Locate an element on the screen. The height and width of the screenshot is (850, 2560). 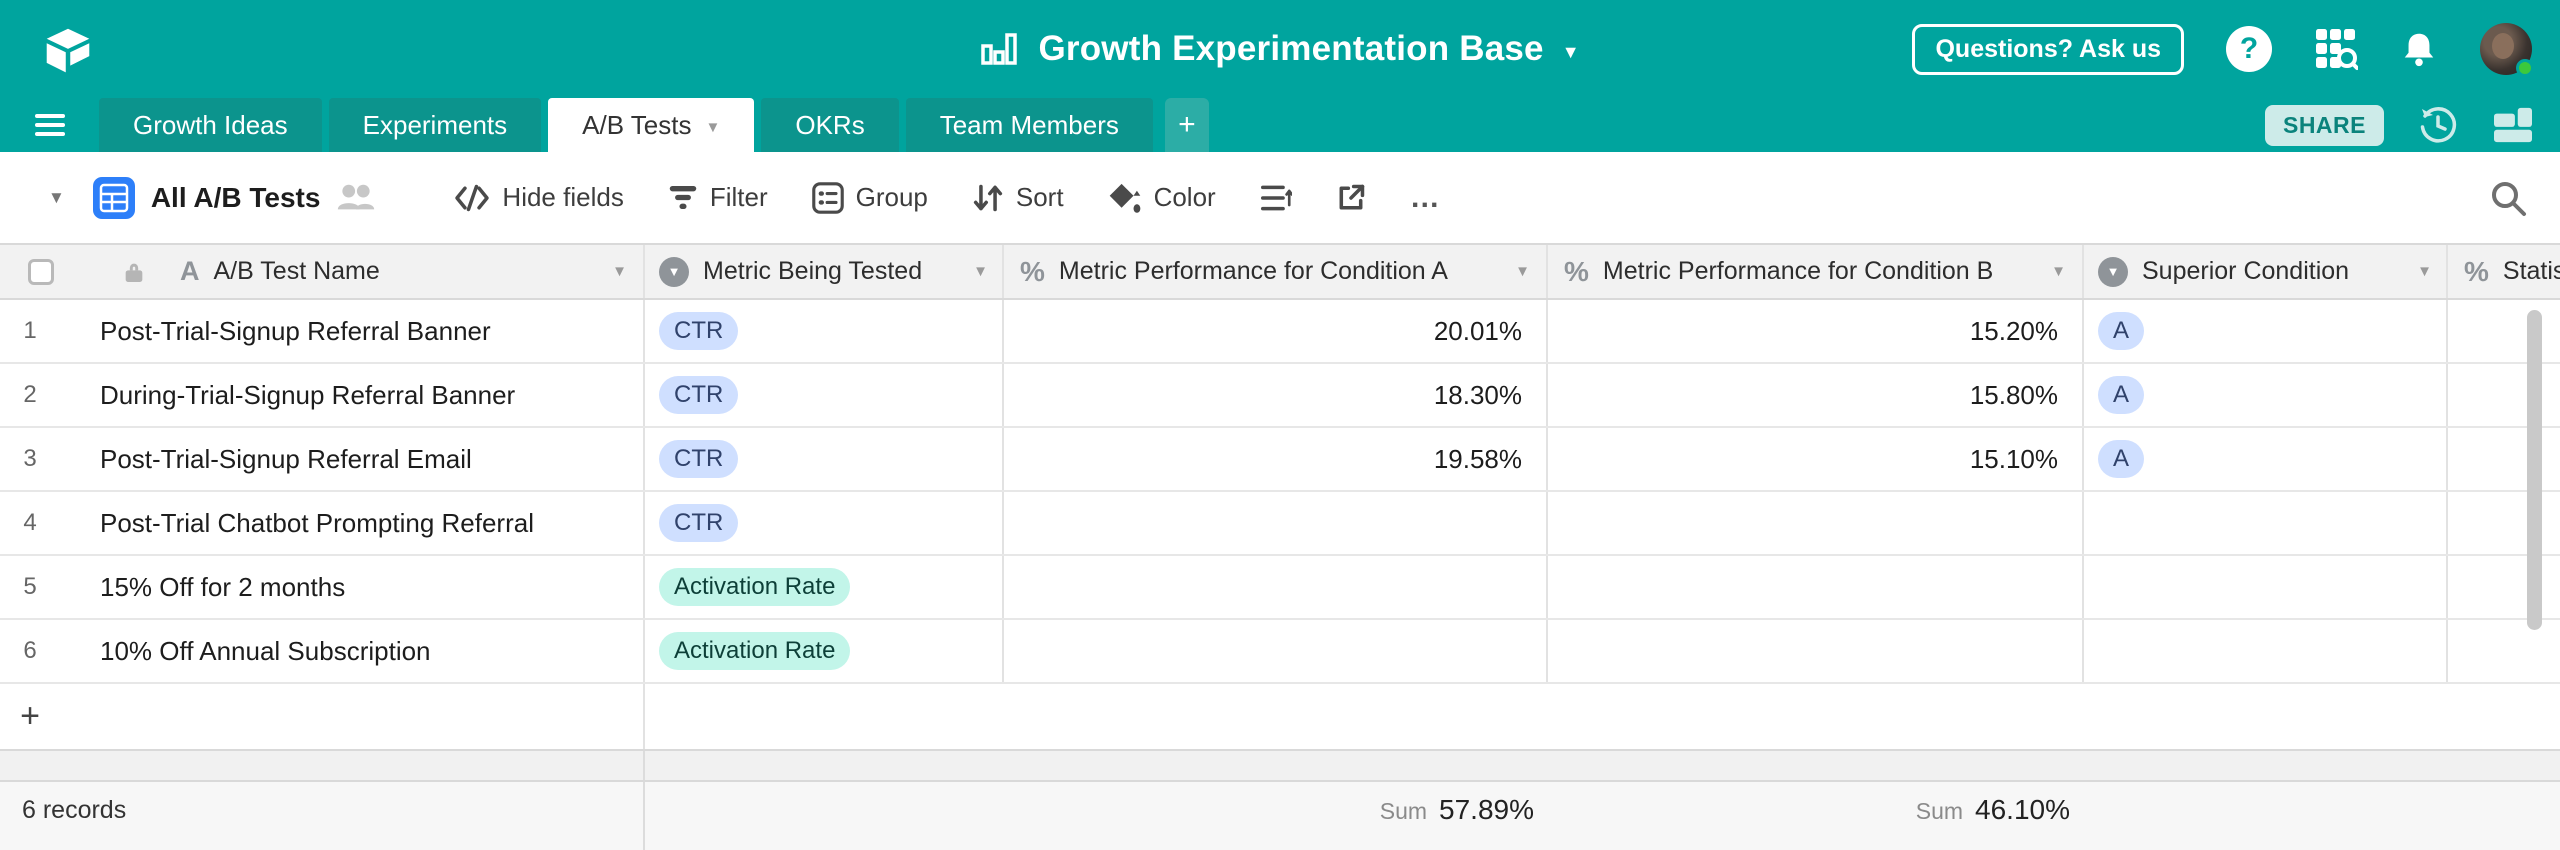
add-record-plus-icon: + is located at coordinates (30, 716).